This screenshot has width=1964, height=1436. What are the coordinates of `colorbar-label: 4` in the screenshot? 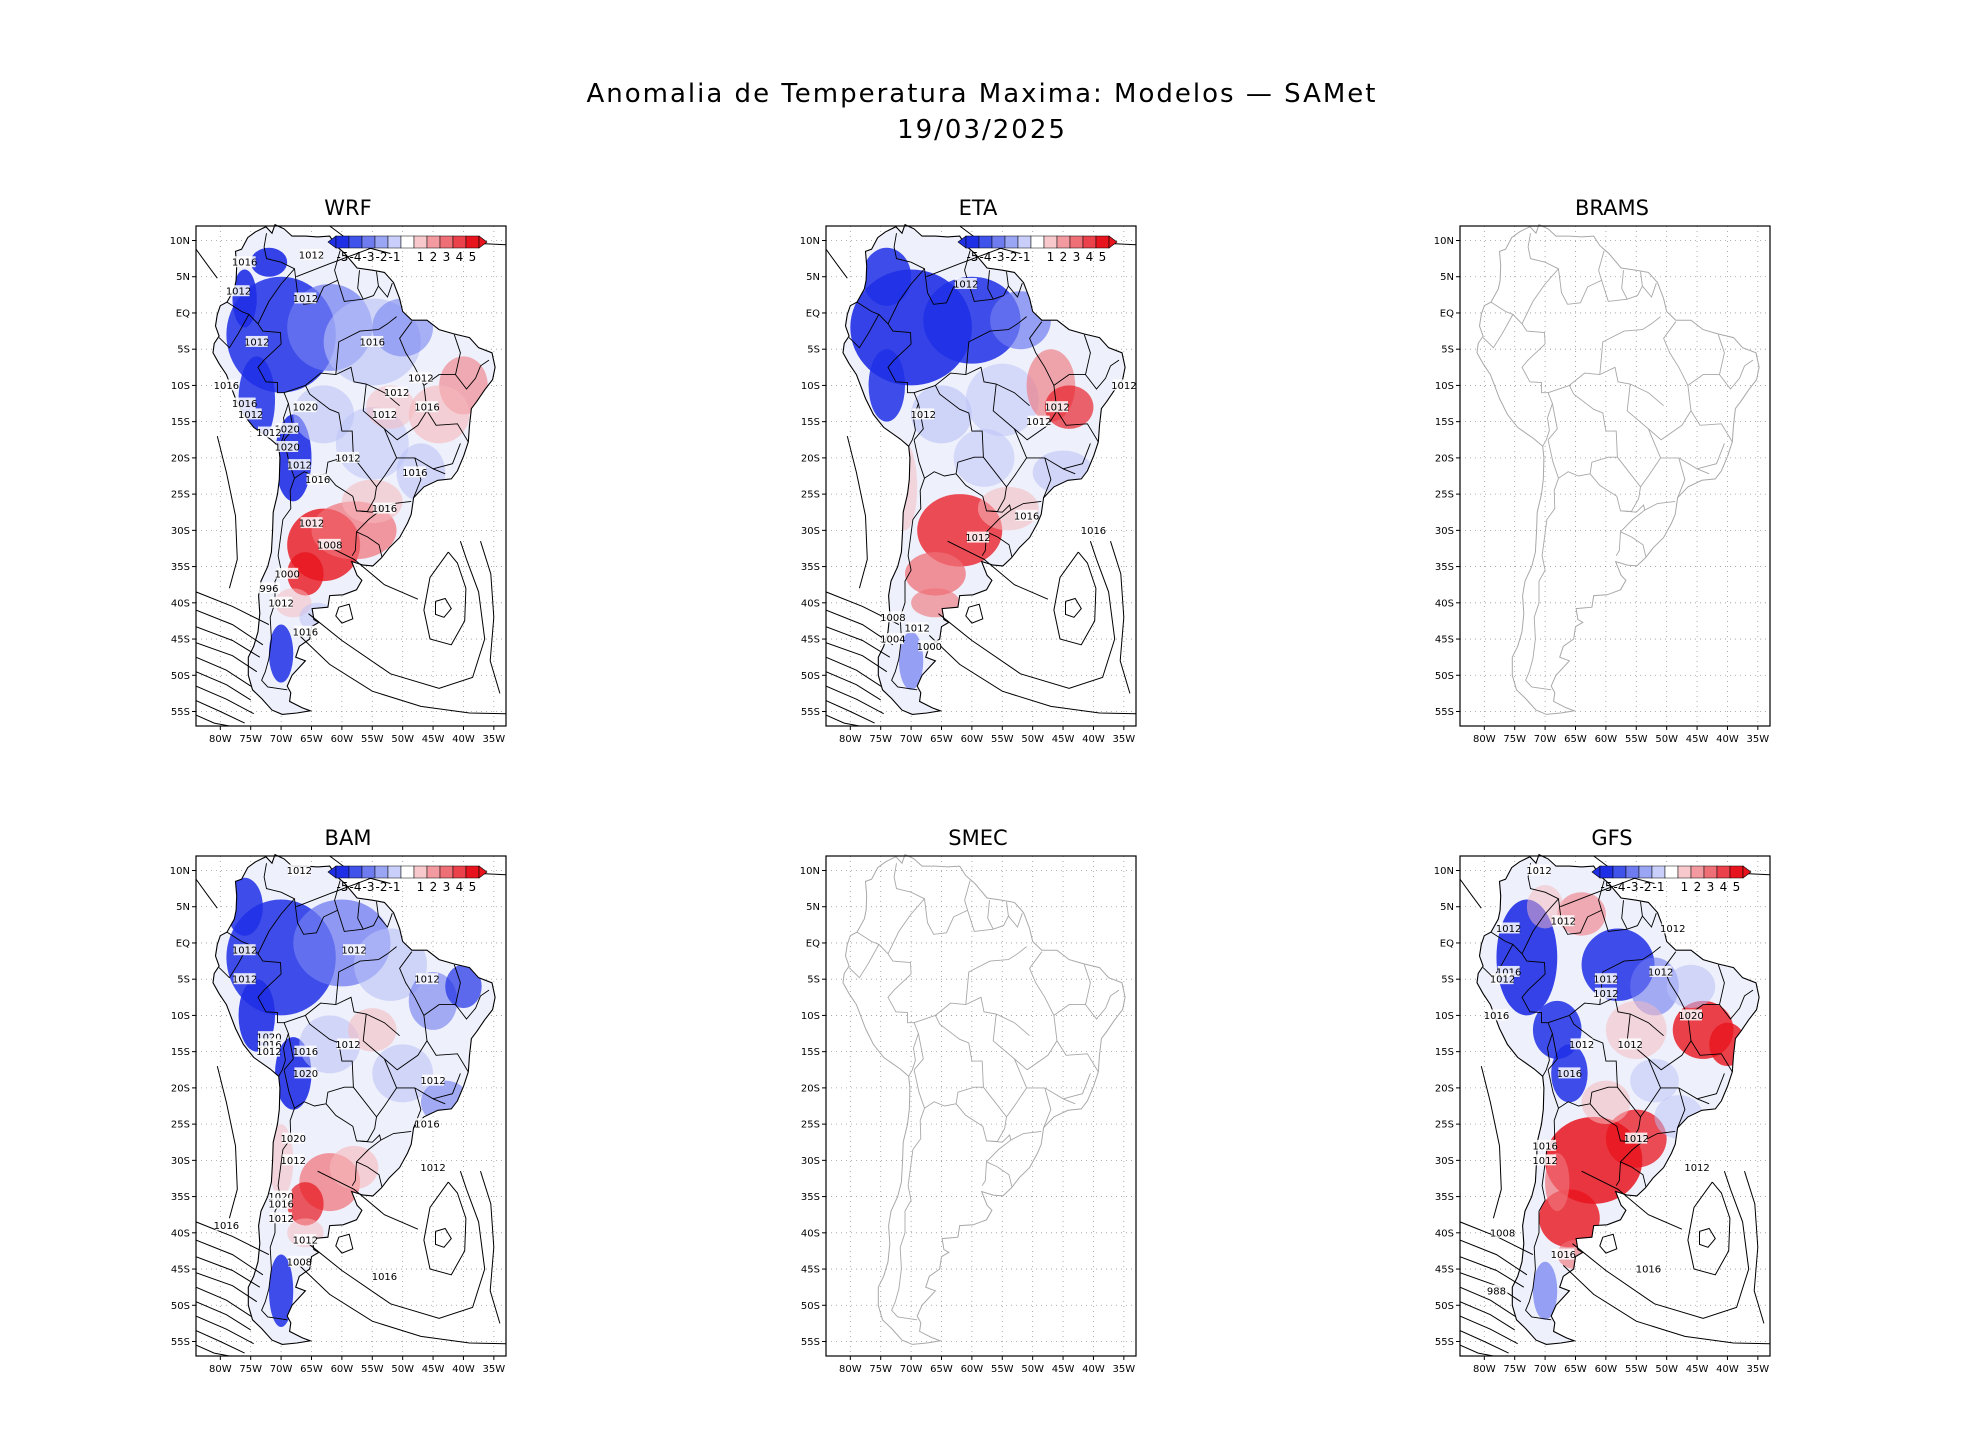 It's located at (1724, 887).